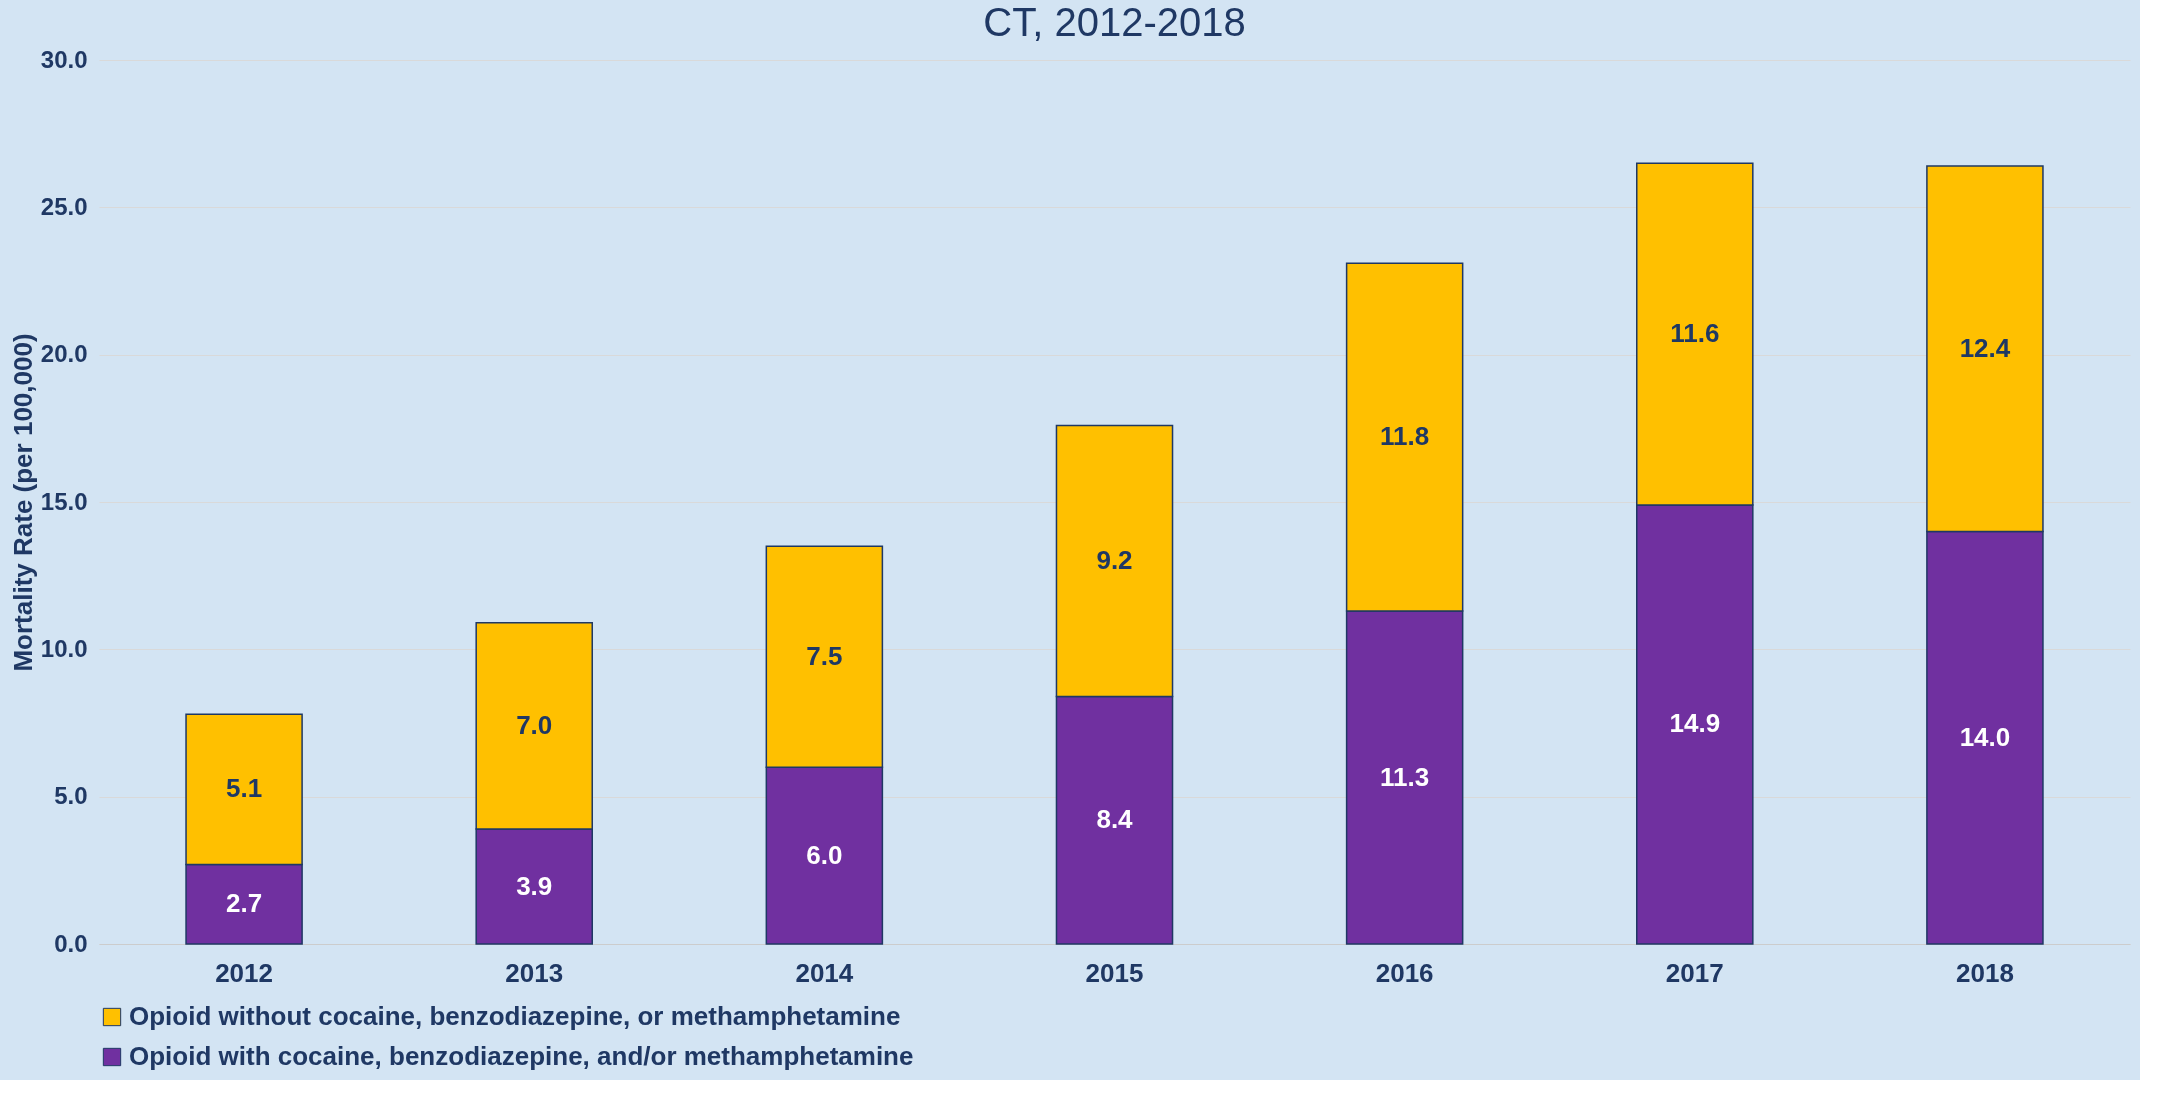  I want to click on data-label: 14.9, so click(1695, 723).